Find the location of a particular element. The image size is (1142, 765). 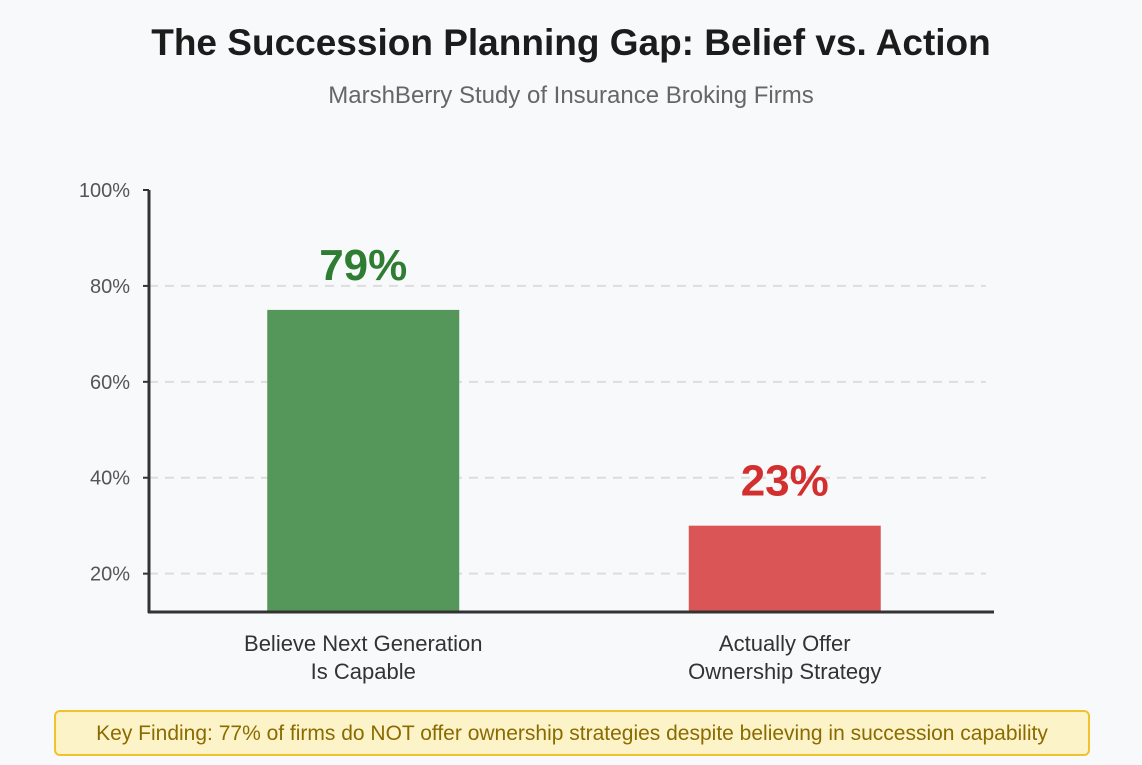

category-label: Believe Next Generation Is Capable is located at coordinates (363, 657).